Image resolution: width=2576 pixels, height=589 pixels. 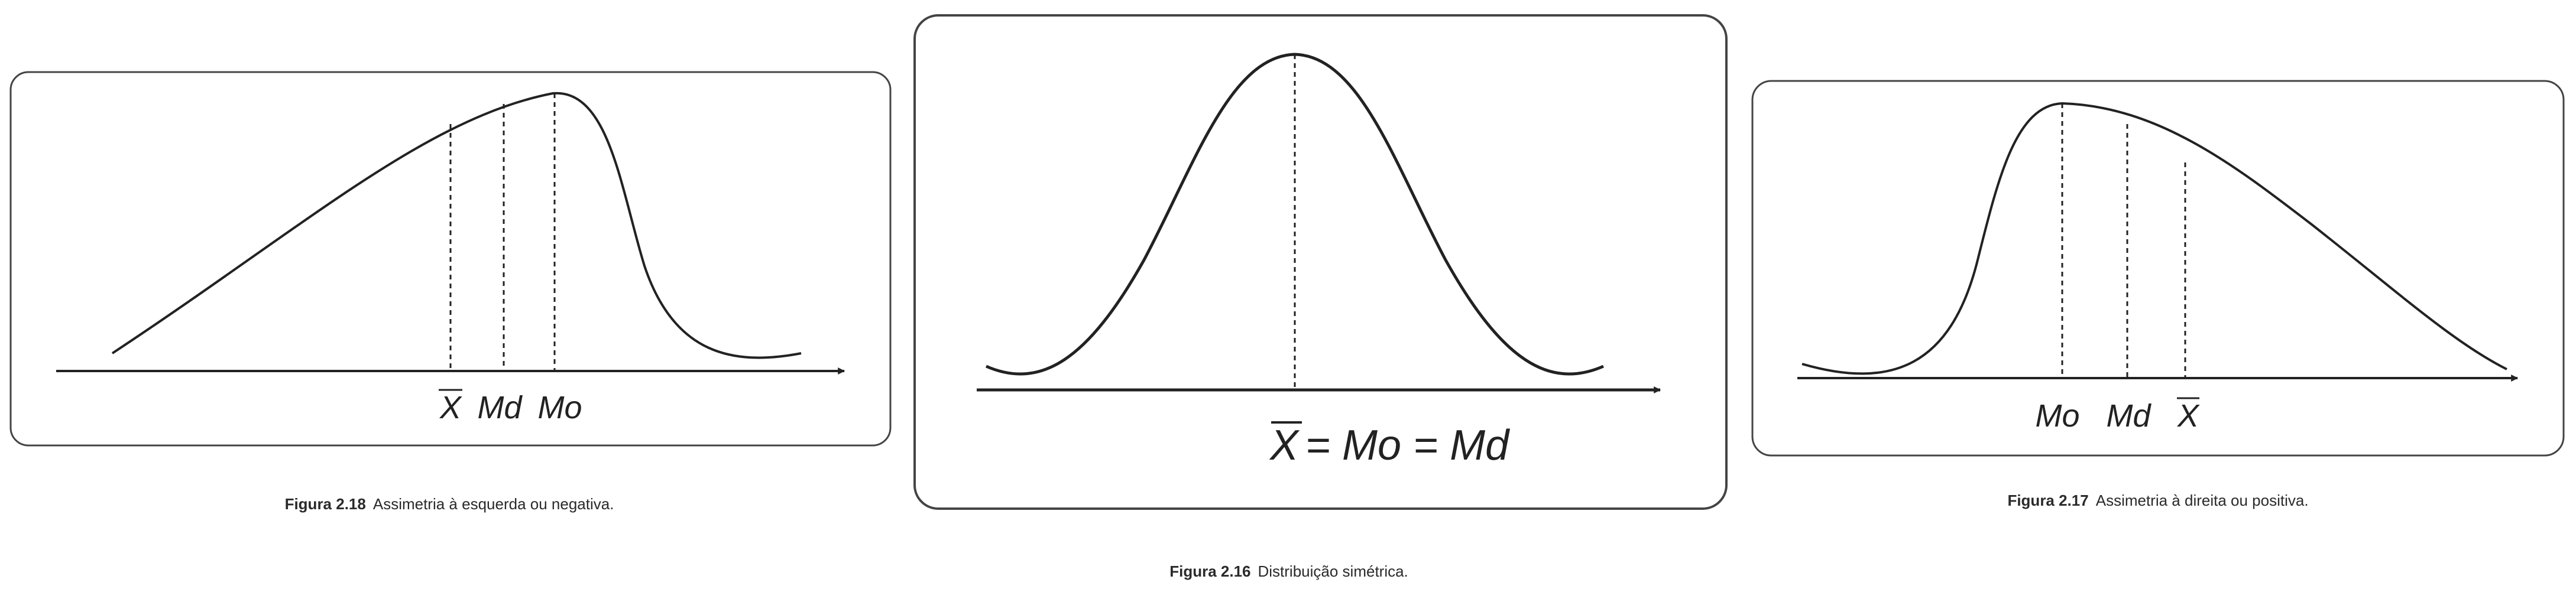 What do you see at coordinates (1333, 571) in the screenshot?
I see `figure-middle-caption-text: Distribuição simétrica.` at bounding box center [1333, 571].